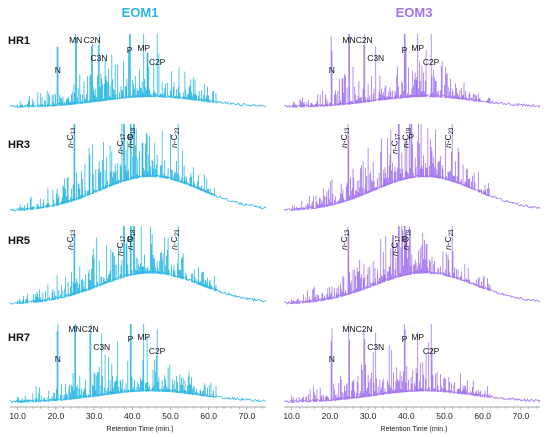 Image resolution: width=550 pixels, height=437 pixels. What do you see at coordinates (19, 241) in the screenshot?
I see `row-label-hr5: HR5` at bounding box center [19, 241].